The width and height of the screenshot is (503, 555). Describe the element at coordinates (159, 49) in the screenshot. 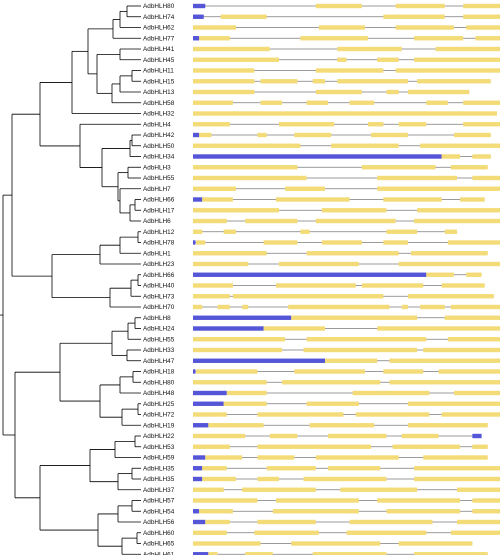

I see `gene-label: AdbHLH41` at that location.